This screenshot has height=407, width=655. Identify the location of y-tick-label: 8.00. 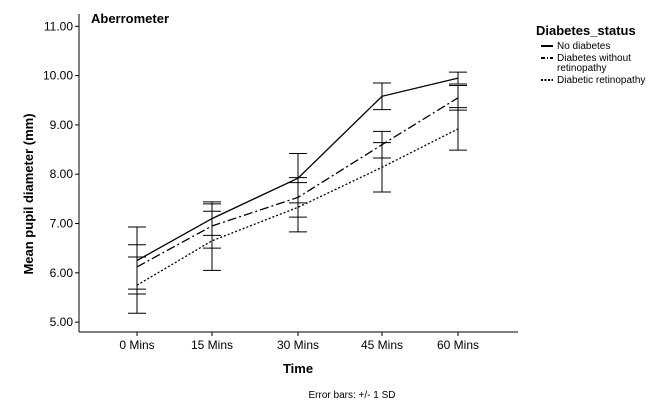
(62, 174).